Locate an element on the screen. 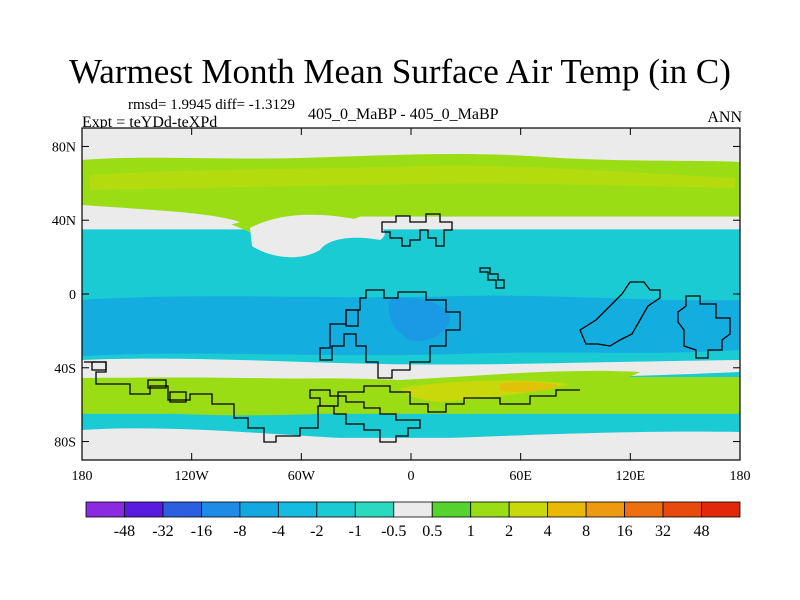  colorbar-label-14: 32 is located at coordinates (663, 531).